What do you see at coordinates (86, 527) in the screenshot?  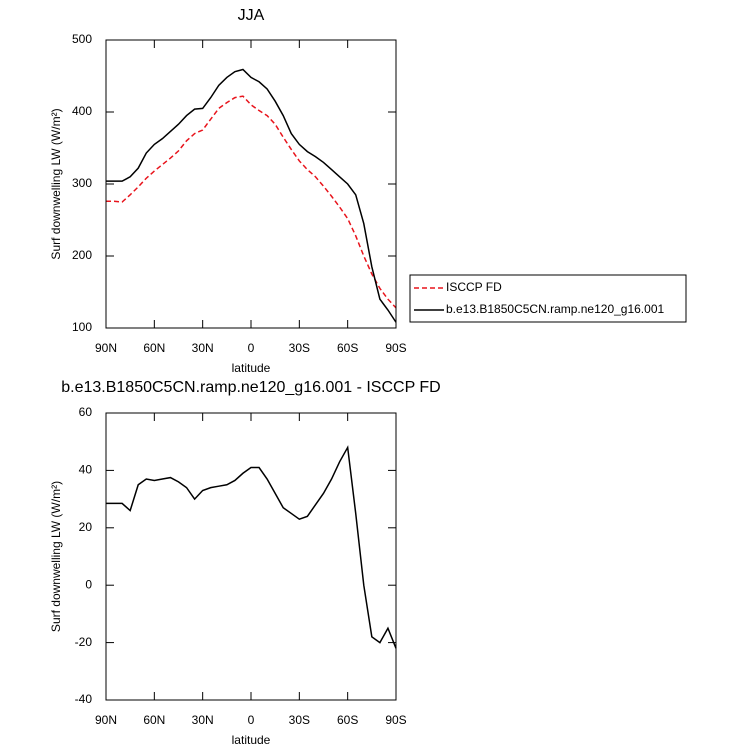 I see `y-tick-label: 20` at bounding box center [86, 527].